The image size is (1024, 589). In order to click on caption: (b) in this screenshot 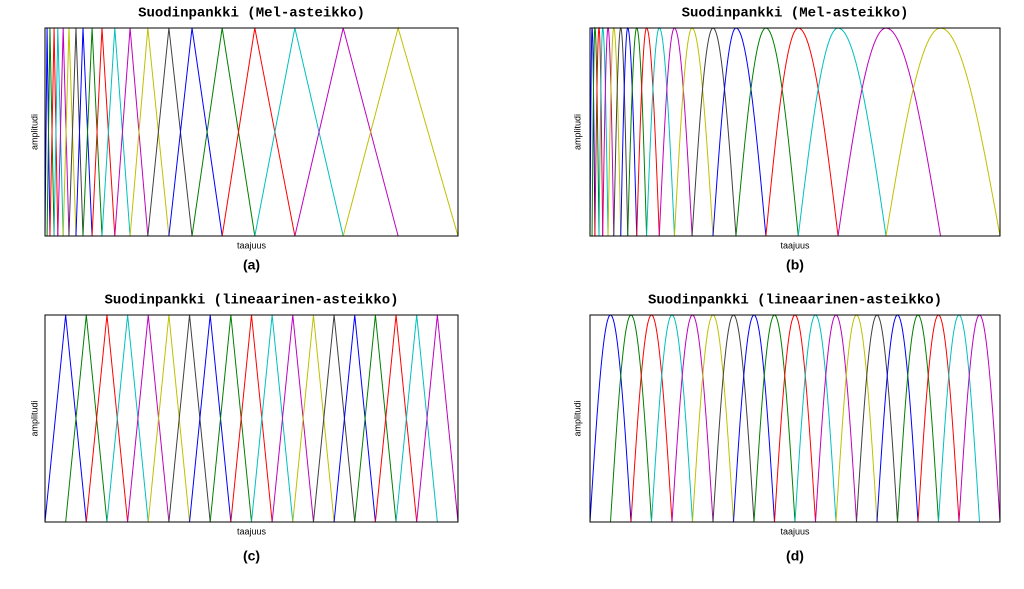, I will do `click(795, 265)`.